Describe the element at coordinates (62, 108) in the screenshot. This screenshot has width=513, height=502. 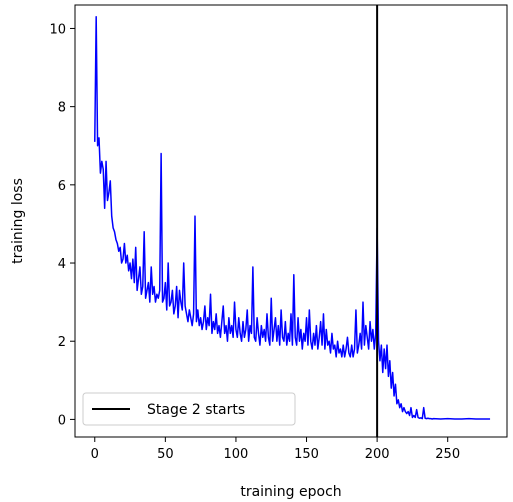
I see `y-tick-label: 8` at that location.